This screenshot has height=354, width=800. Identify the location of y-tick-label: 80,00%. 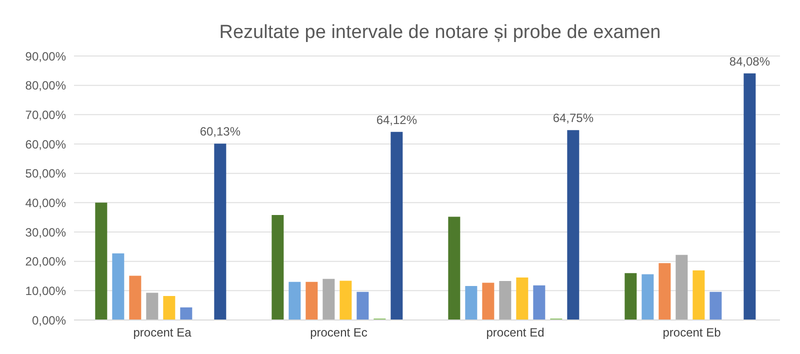
(45, 85).